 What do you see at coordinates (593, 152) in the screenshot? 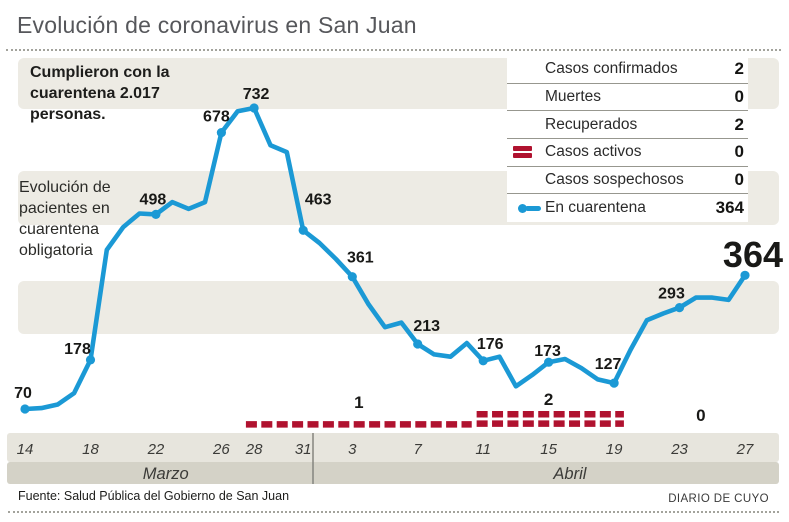
I see `stat-label: Casos activos` at bounding box center [593, 152].